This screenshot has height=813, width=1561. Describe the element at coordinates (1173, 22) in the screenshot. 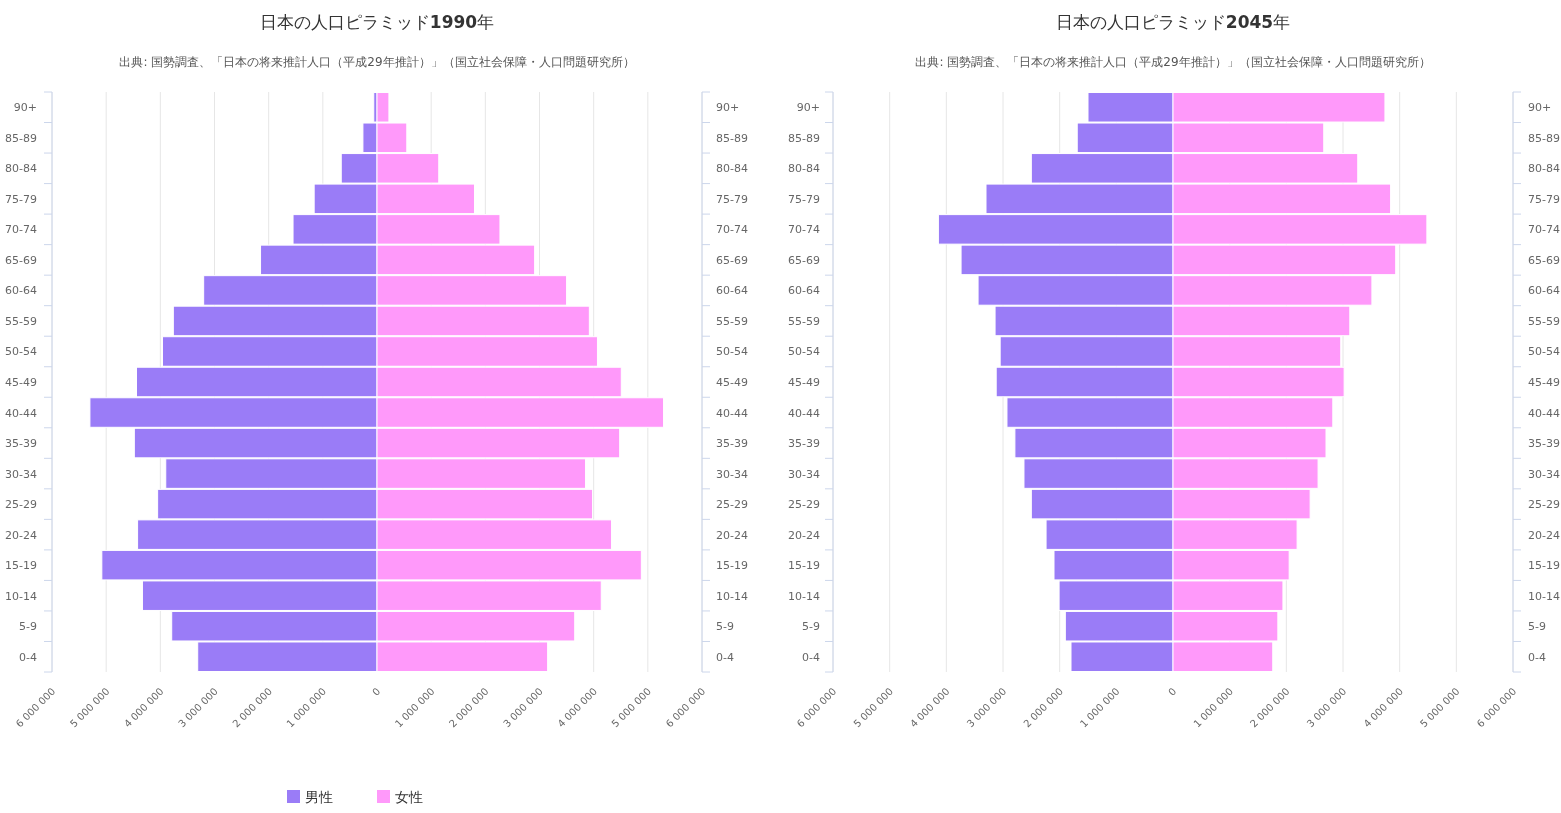

I see `chart-title: 日本の人口ピラミッド2045年` at that location.